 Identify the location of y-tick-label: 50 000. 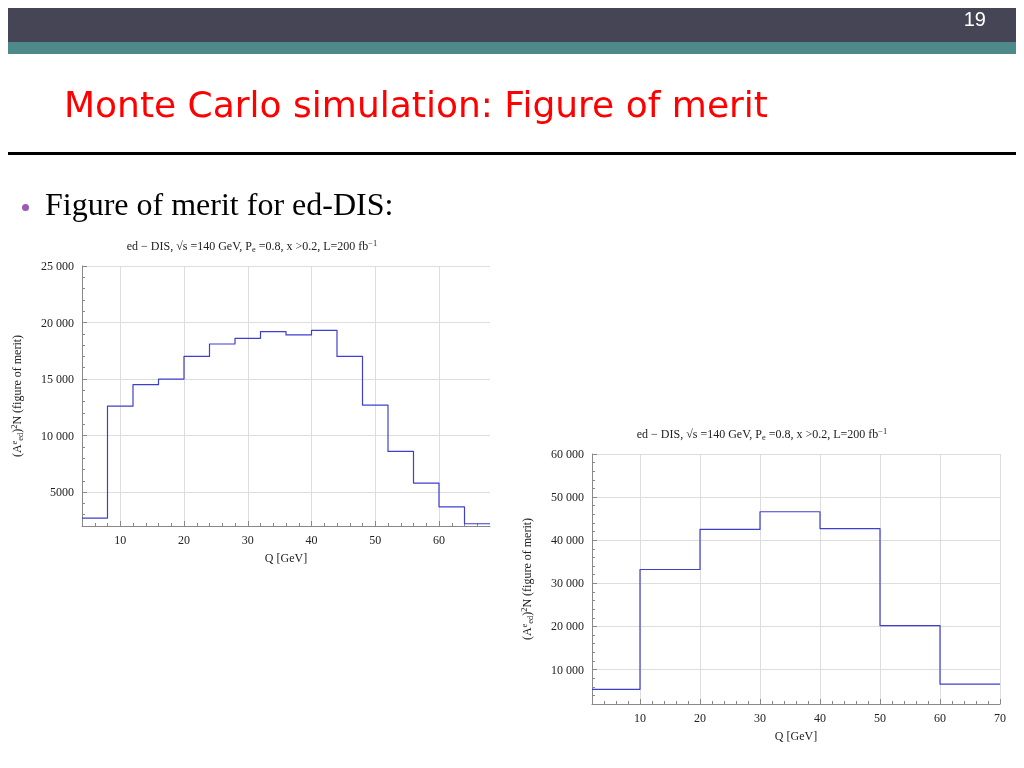
(567, 497).